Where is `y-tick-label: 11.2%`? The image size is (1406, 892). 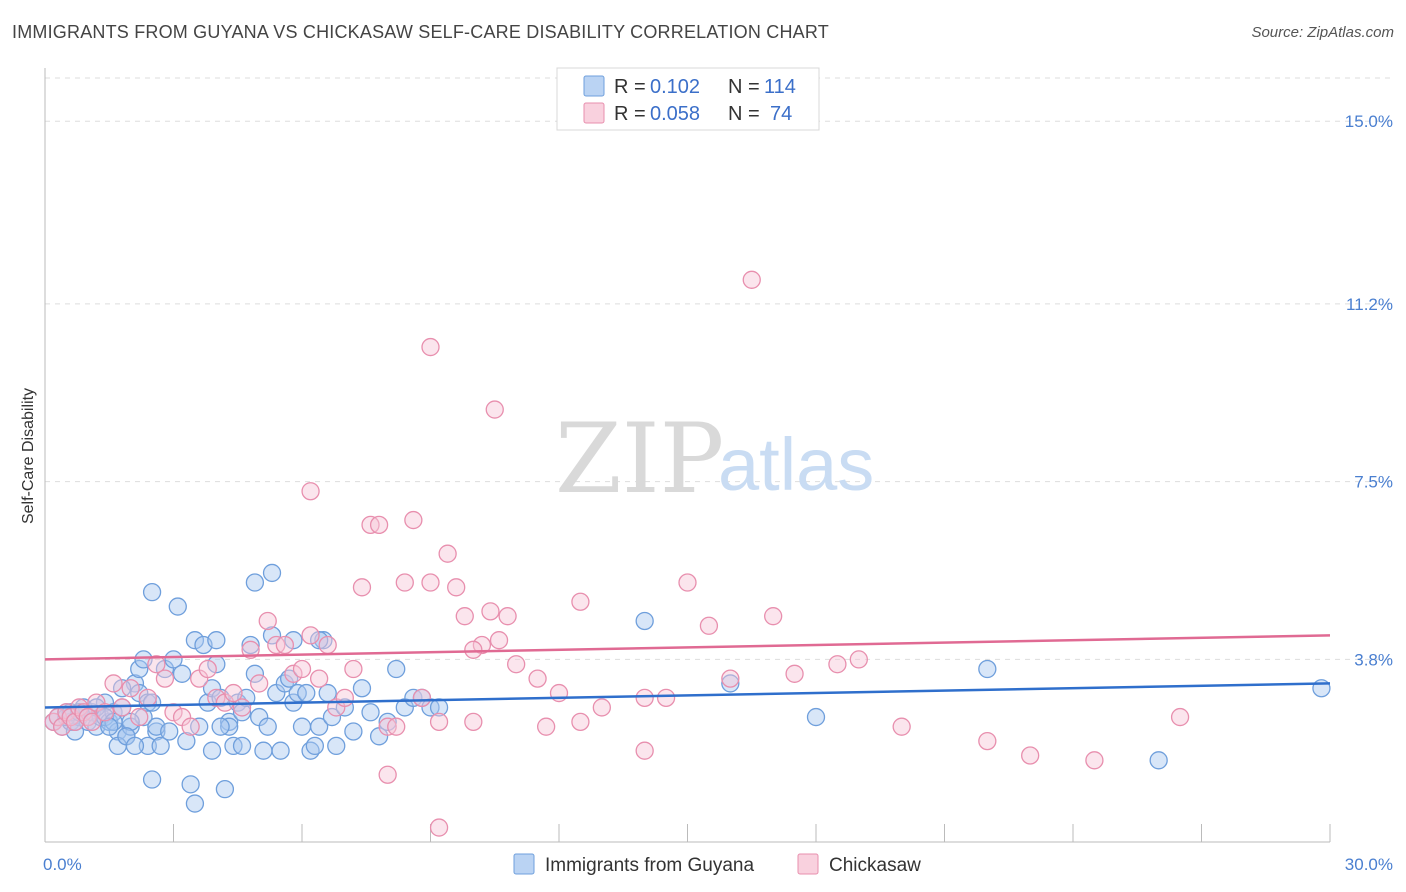
y-tick-label: 11.2% is located at coordinates (1369, 304).